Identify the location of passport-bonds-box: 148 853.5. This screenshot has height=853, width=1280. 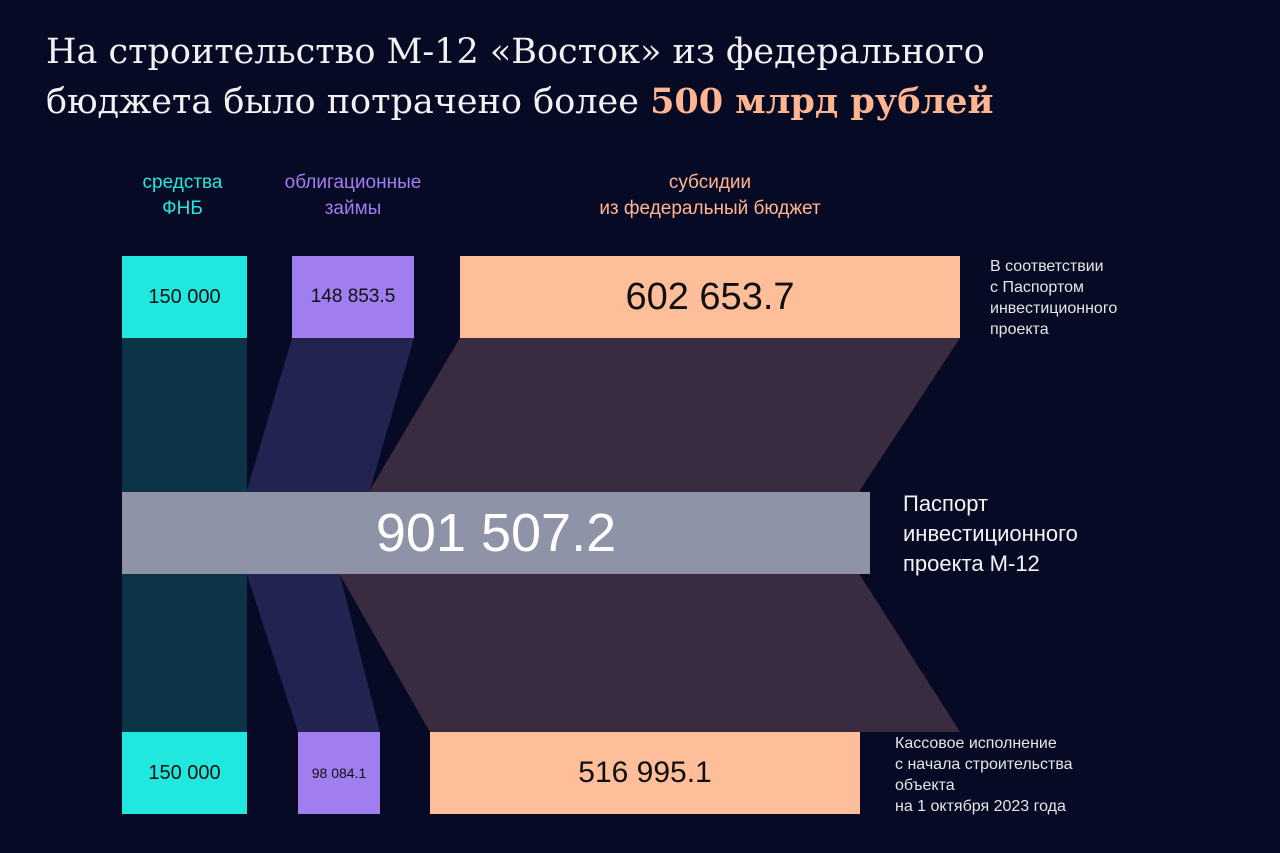
(353, 297).